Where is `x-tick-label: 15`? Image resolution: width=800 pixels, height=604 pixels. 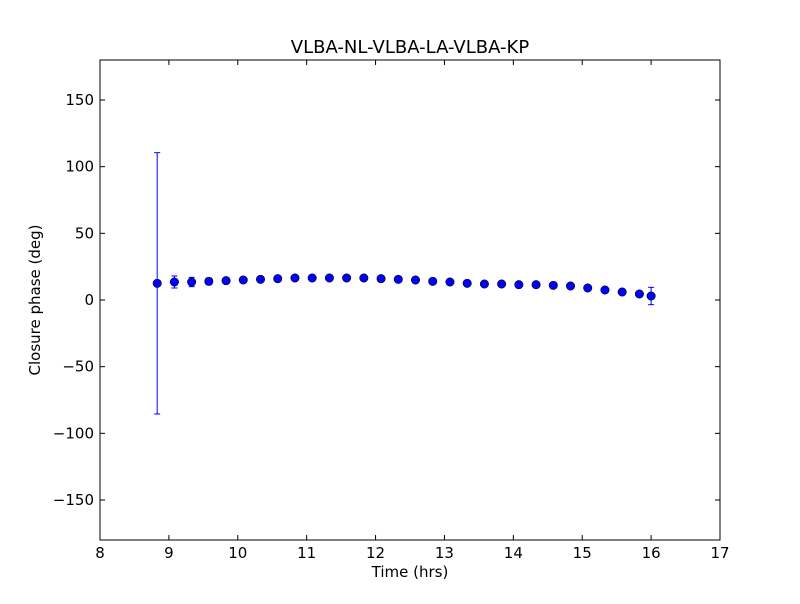 x-tick-label: 15 is located at coordinates (582, 553).